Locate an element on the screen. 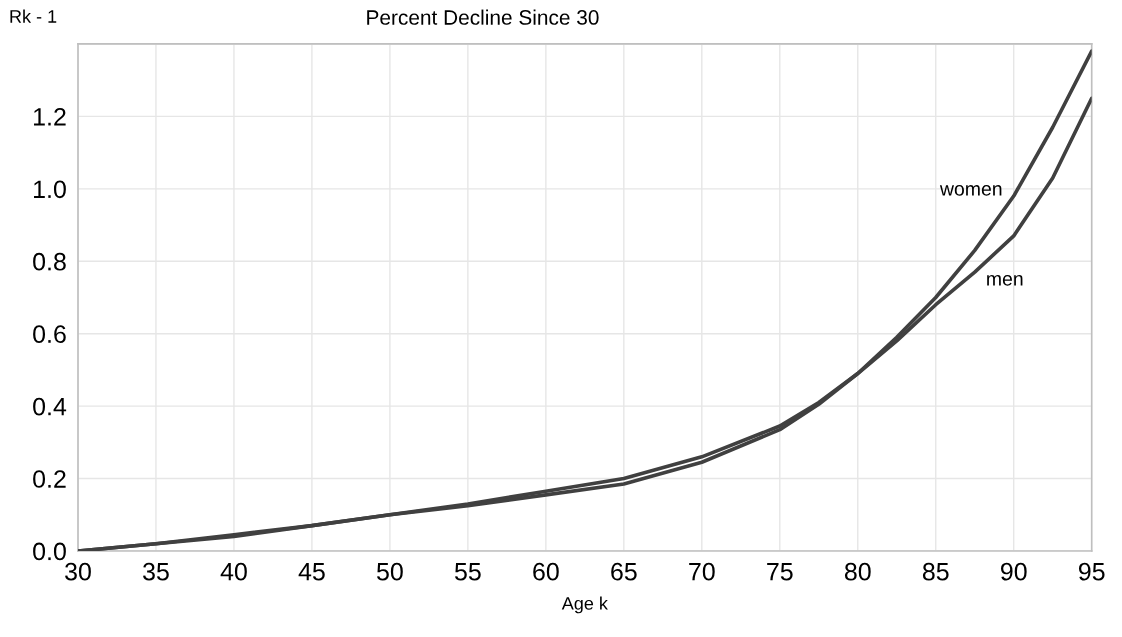  y-tick-label: 1.2 is located at coordinates (50, 116).